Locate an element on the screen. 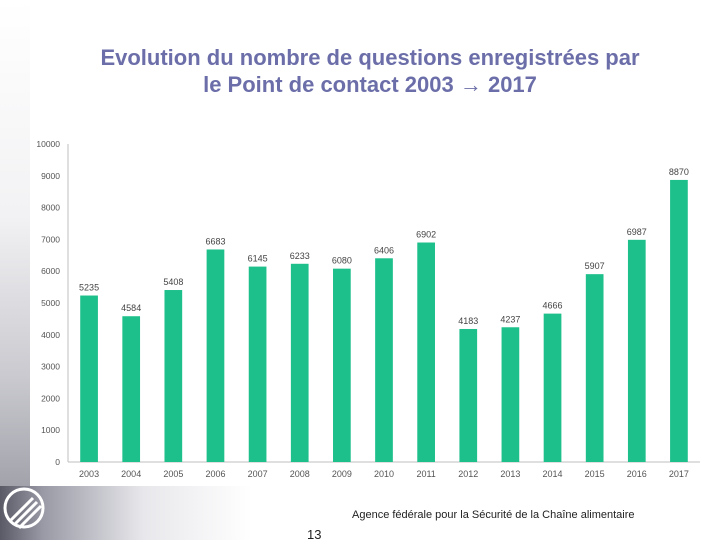  y-tick-label: 8000 is located at coordinates (50, 208).